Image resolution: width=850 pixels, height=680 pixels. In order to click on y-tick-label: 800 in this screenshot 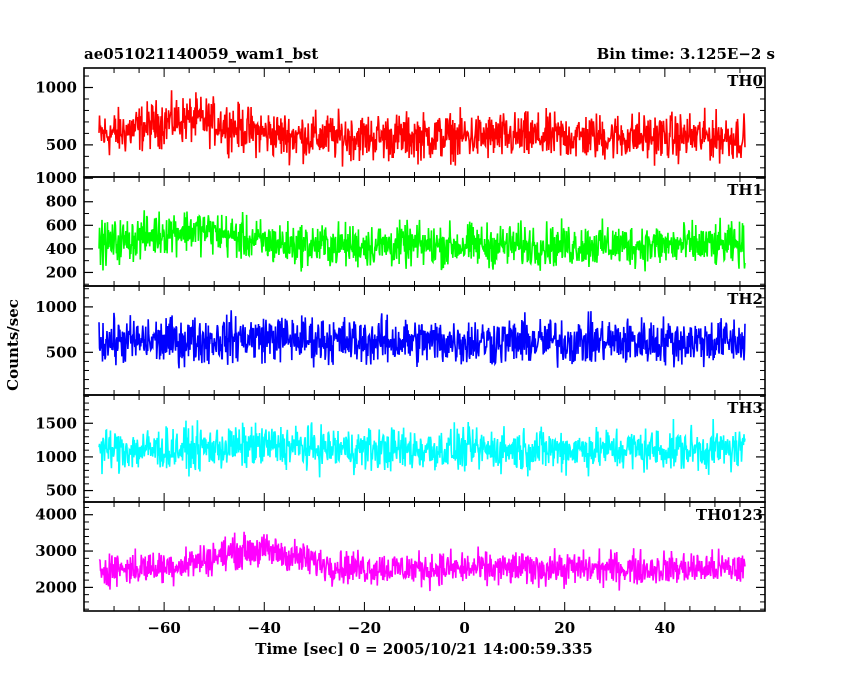, I will do `click(61, 202)`.